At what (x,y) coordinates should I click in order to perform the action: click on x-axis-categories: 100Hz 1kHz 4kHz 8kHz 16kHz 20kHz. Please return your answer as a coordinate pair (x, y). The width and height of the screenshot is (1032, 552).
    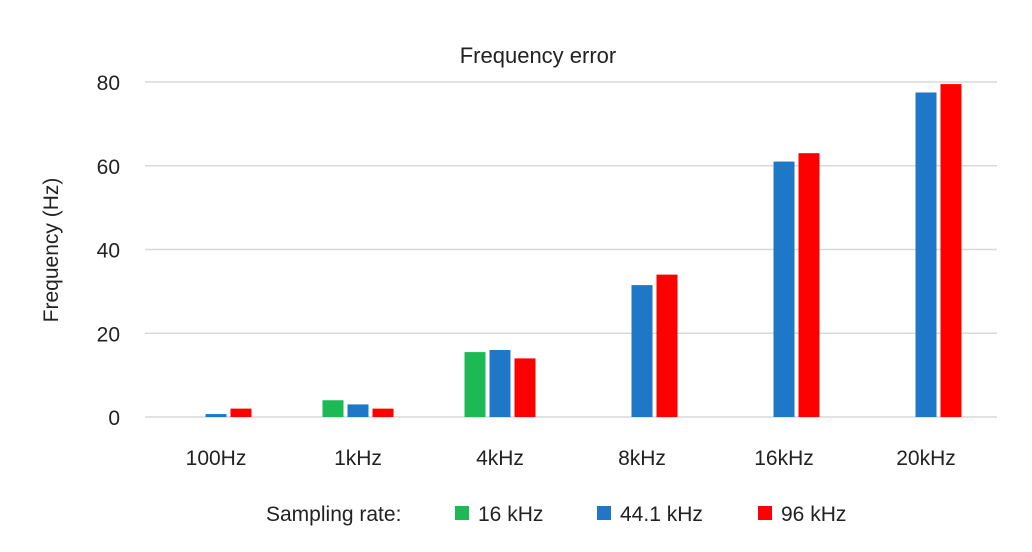
    Looking at the image, I should click on (571, 458).